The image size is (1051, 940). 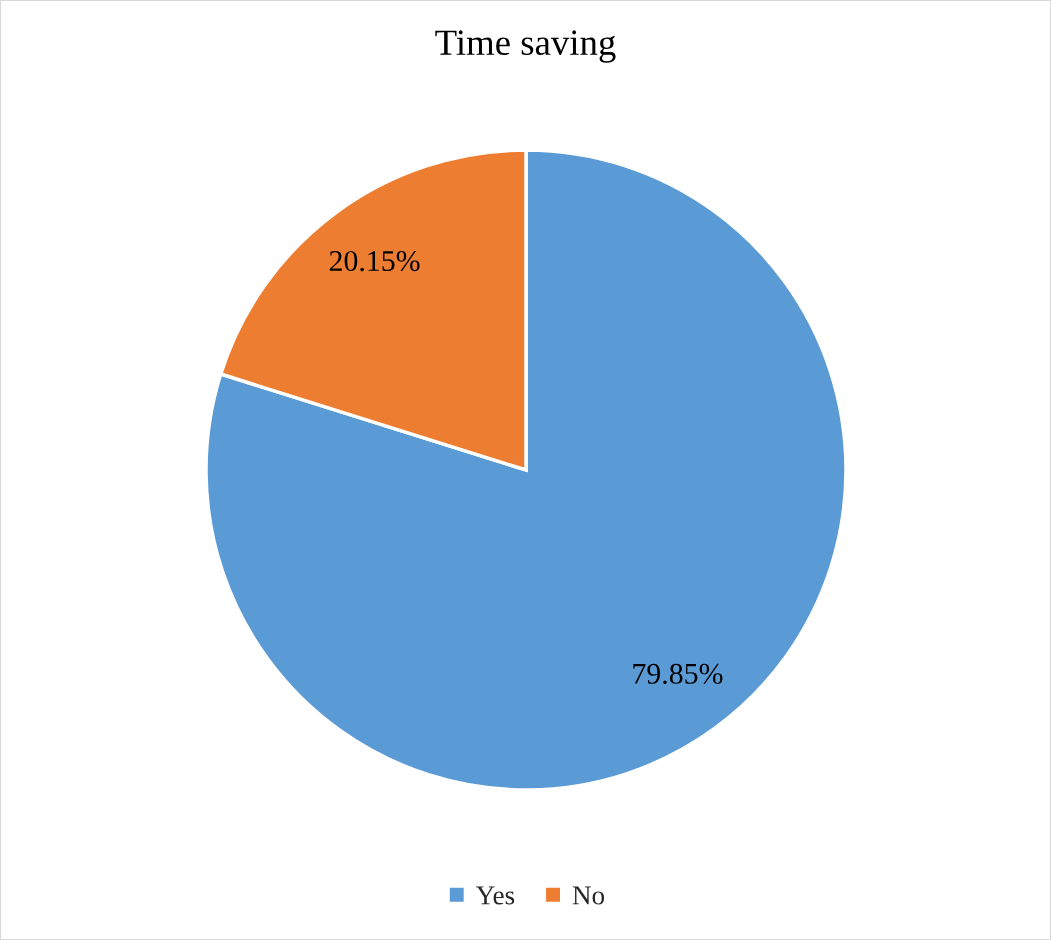 I want to click on data-label: 79.85%, so click(x=678, y=673).